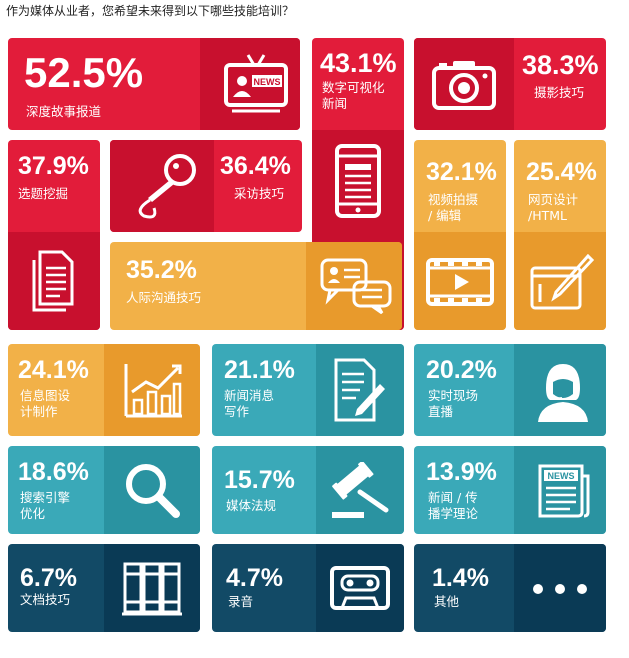  Describe the element at coordinates (43, 193) in the screenshot. I see `skill-label: 选题挖掘` at that location.